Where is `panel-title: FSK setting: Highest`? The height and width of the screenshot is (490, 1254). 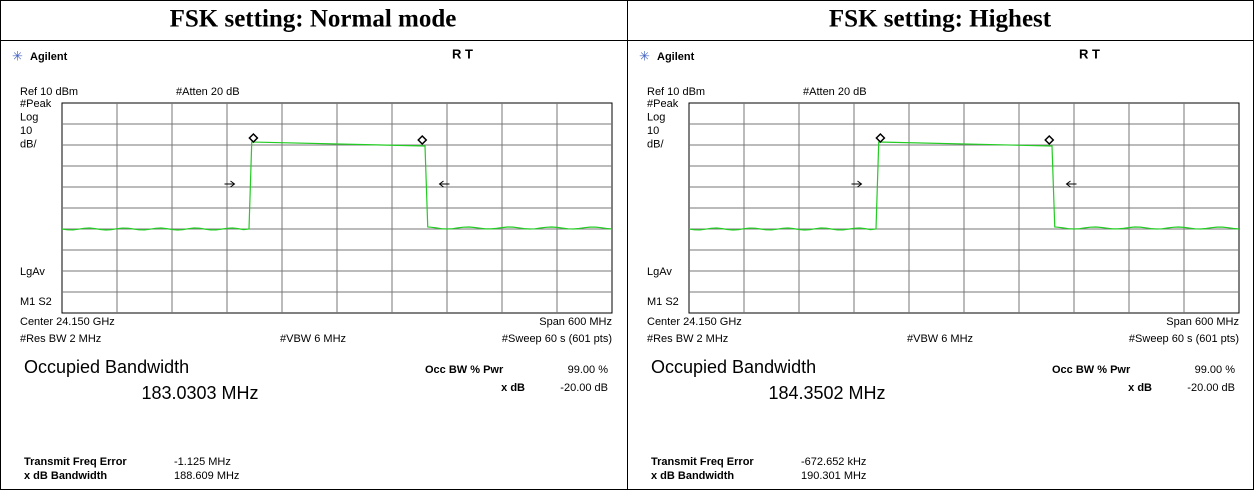
panel-title: FSK setting: Highest is located at coordinates (940, 19).